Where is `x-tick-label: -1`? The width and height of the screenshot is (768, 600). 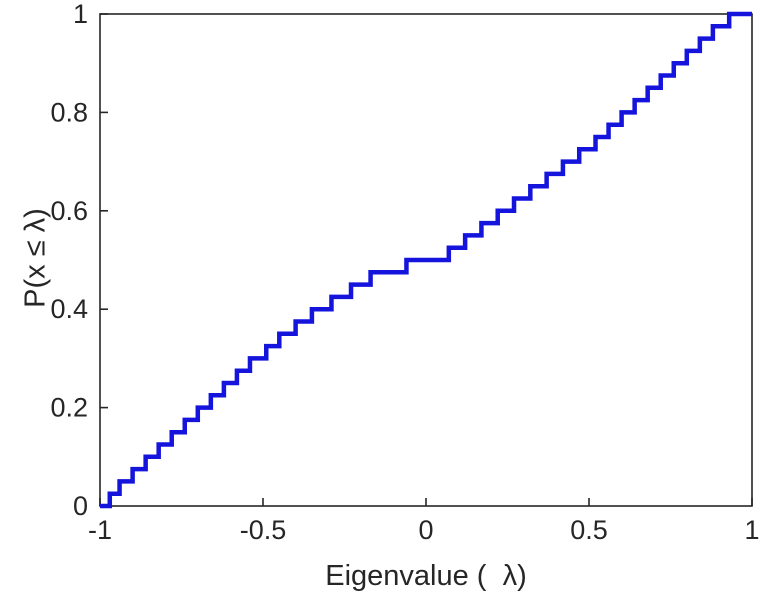 x-tick-label: -1 is located at coordinates (100, 530).